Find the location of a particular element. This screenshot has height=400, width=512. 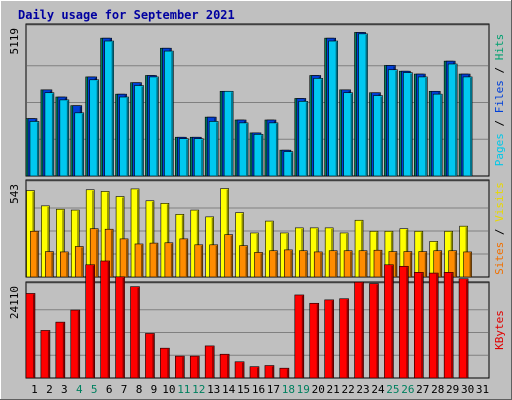

x-tick-label: 30 is located at coordinates (467, 389).